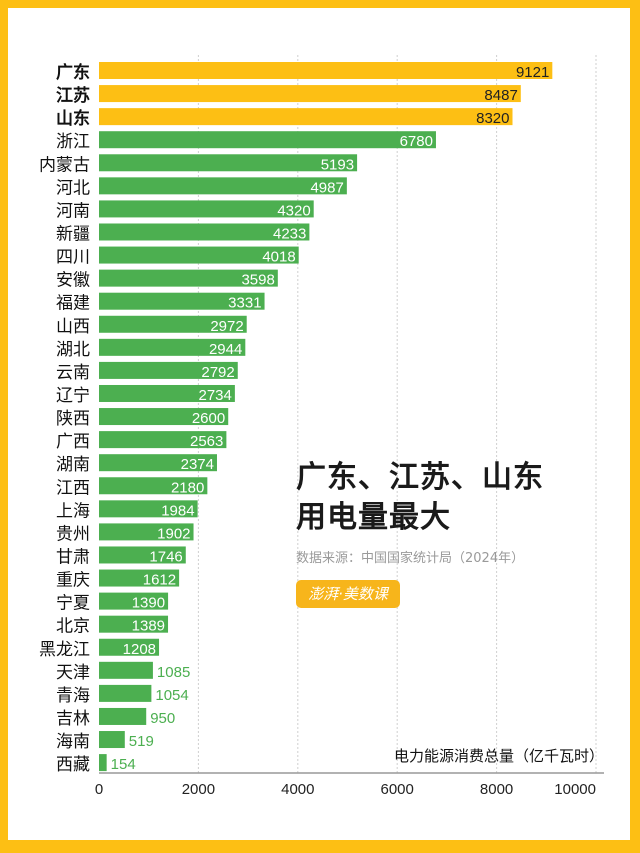 The width and height of the screenshot is (640, 853). I want to click on data-label: 1389, so click(148, 626).